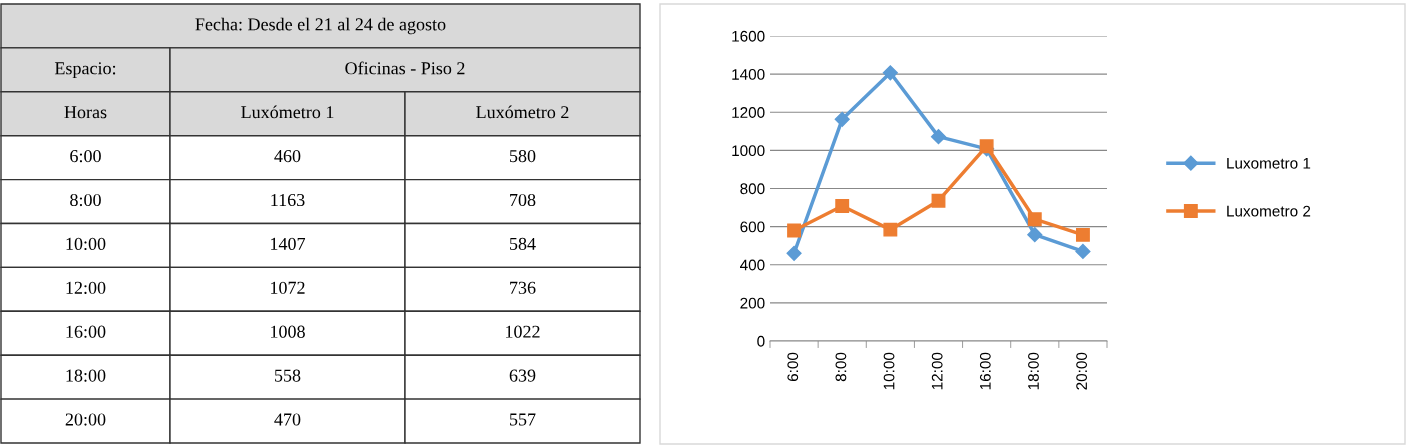 Image resolution: width=1408 pixels, height=447 pixels. Describe the element at coordinates (287, 419) in the screenshot. I see `data-label: 470` at that location.